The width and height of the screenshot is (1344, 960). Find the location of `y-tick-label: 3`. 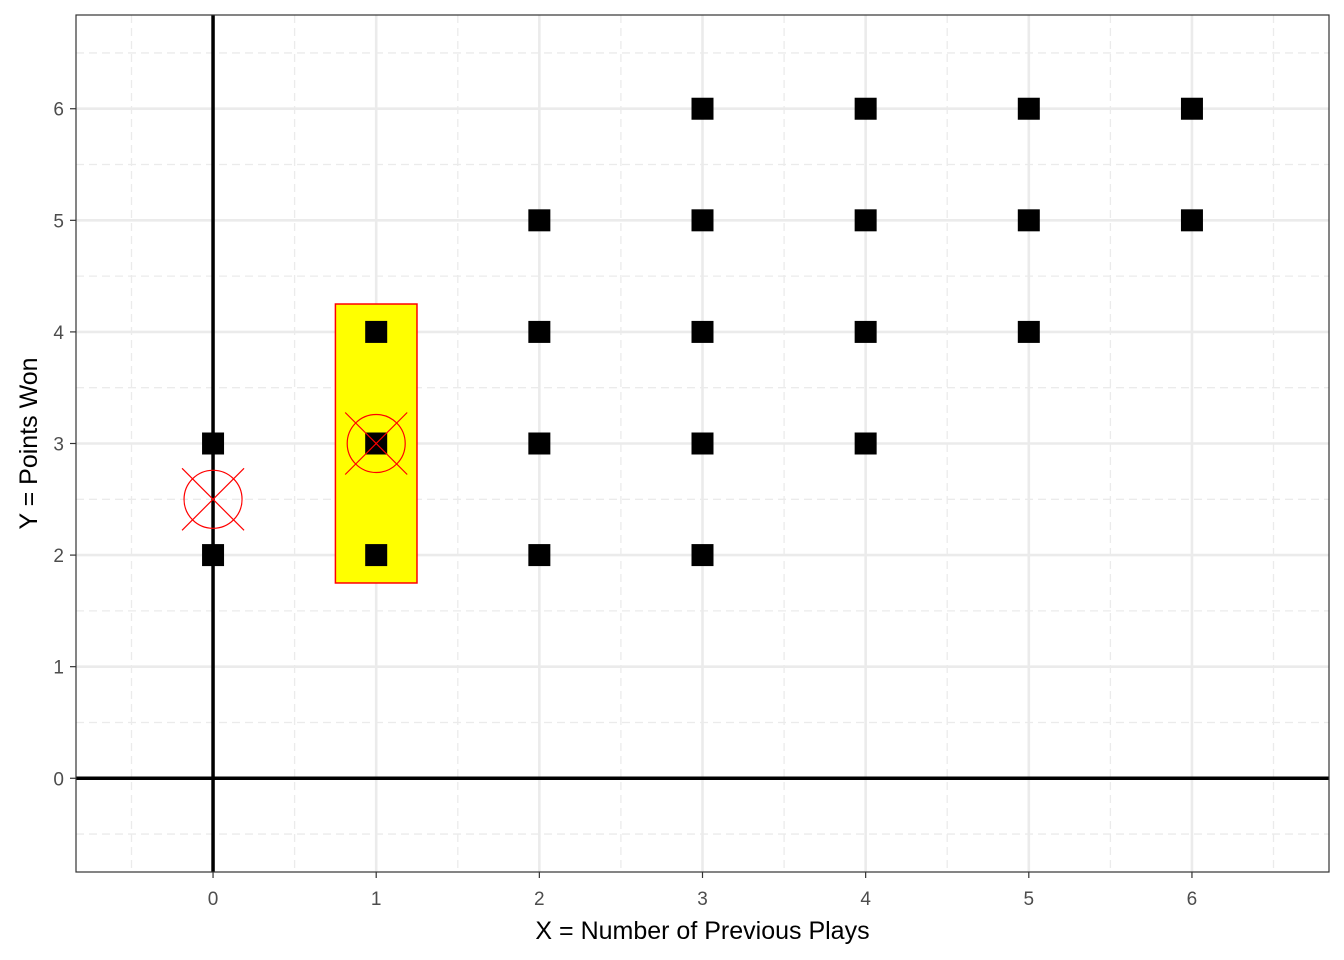

y-tick-label: 3 is located at coordinates (58, 445).